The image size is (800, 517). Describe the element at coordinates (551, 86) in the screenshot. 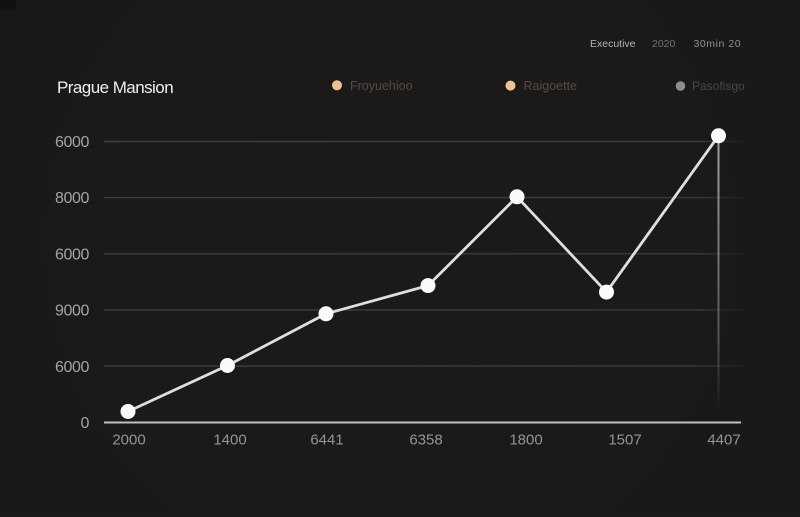

I see `svg-text: Raigoette` at that location.